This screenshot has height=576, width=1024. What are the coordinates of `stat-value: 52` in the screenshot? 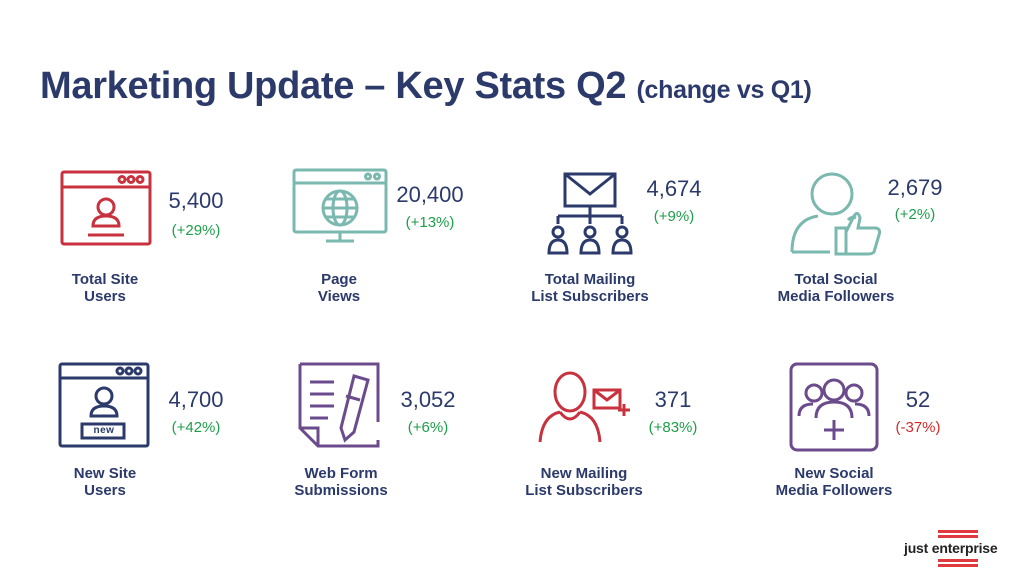 It's located at (918, 399).